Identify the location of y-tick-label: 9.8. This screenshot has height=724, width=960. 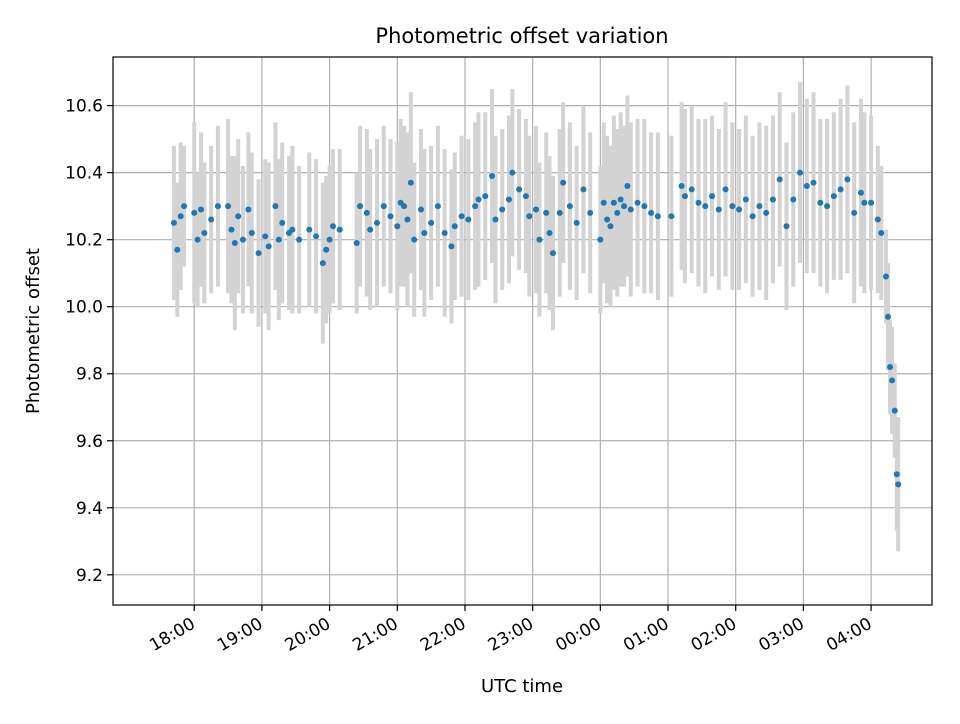
(89, 375).